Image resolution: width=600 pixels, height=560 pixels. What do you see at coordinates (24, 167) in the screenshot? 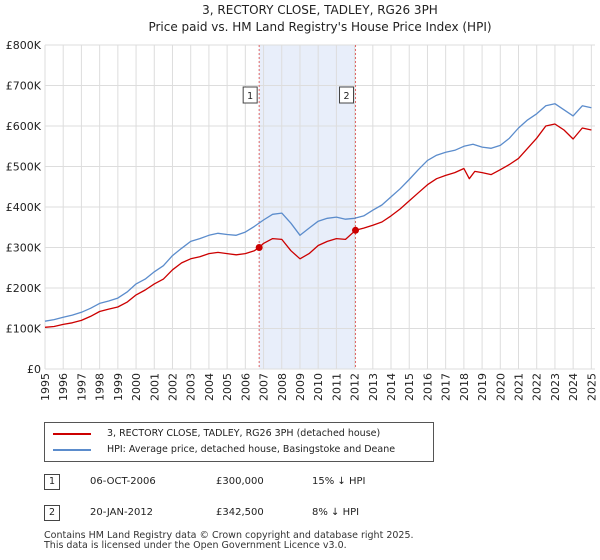
I see `y-tick-label: £500K` at bounding box center [24, 167].